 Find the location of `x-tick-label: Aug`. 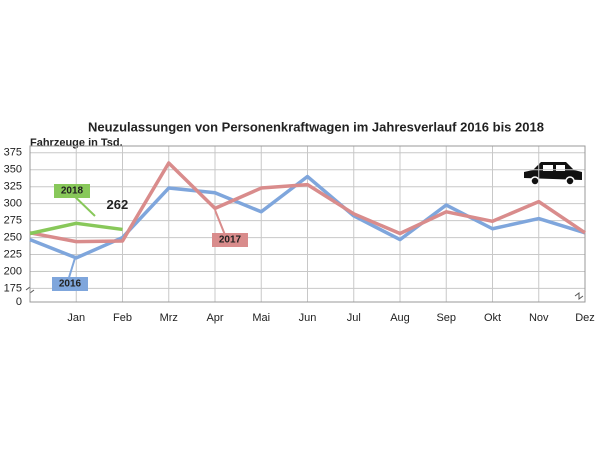

x-tick-label: Aug is located at coordinates (400, 318).